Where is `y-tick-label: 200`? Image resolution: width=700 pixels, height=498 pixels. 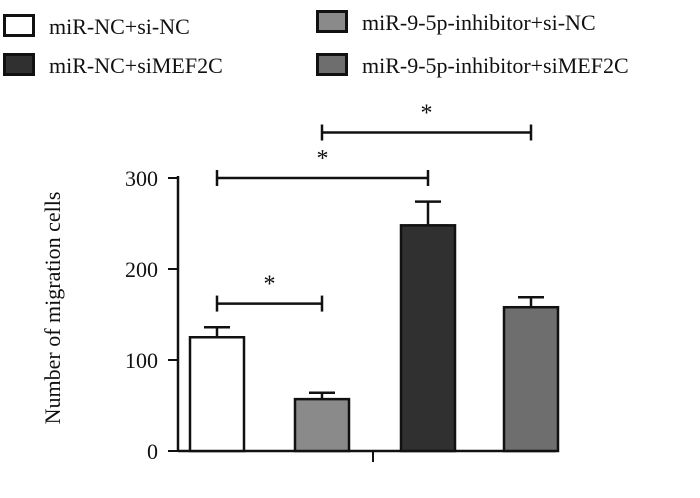 y-tick-label: 200 is located at coordinates (141, 269).